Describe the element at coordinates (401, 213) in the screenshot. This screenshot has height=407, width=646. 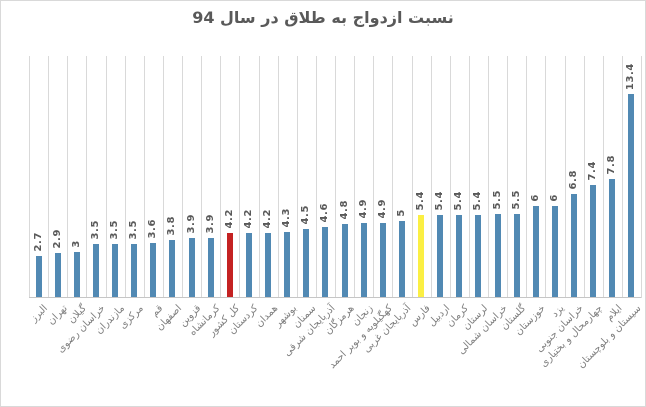
I see `bar-value-label: 5` at that location.